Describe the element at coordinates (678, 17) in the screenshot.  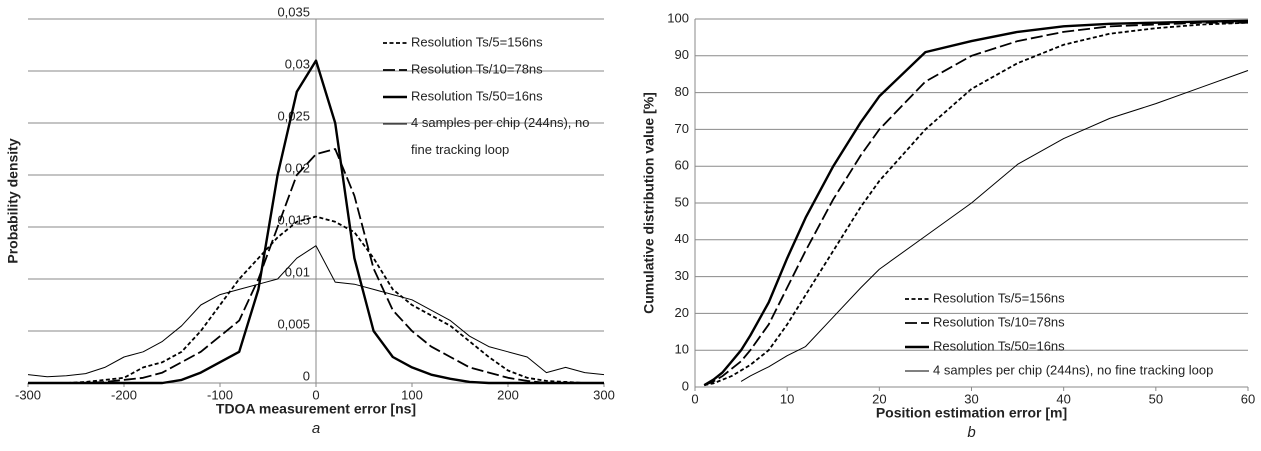
I see `y-tick-label: 100` at that location.